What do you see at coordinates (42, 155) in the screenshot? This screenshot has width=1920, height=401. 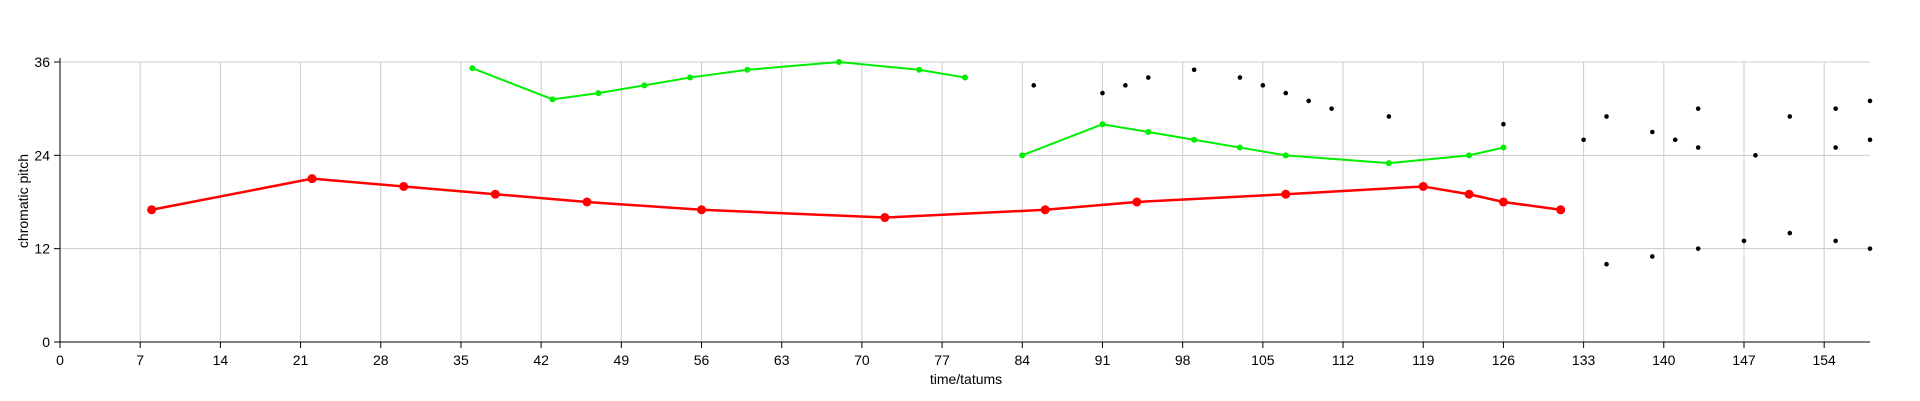 I see `y-tick-label: 24` at bounding box center [42, 155].